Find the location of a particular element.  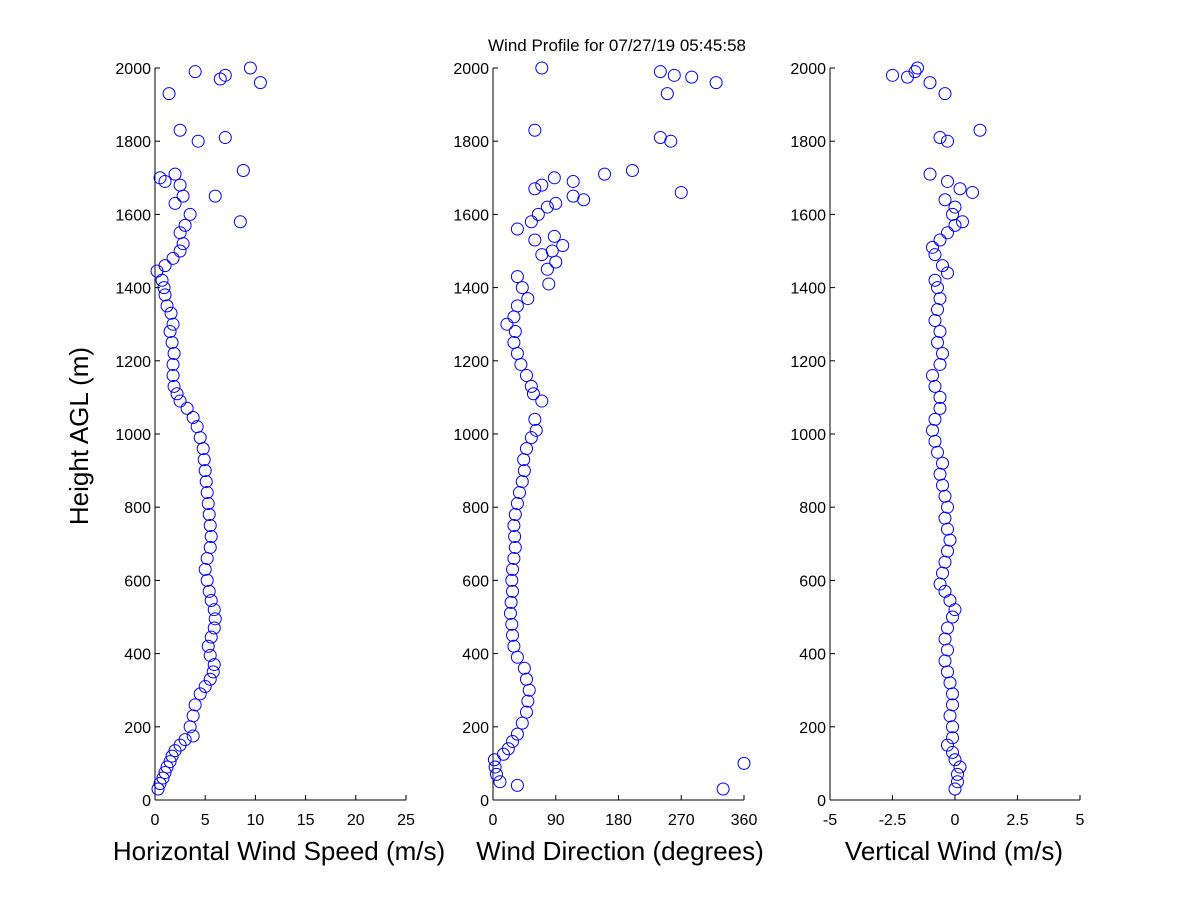

y-tick-label: 400 is located at coordinates (812, 655).